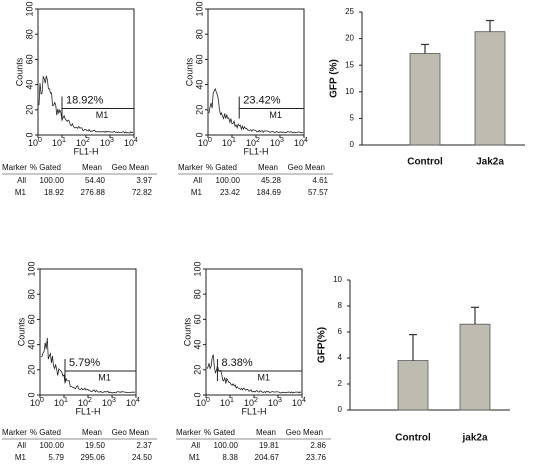 This screenshot has width=543, height=473. What do you see at coordinates (95, 180) in the screenshot?
I see `table-cell: 54.40` at bounding box center [95, 180].